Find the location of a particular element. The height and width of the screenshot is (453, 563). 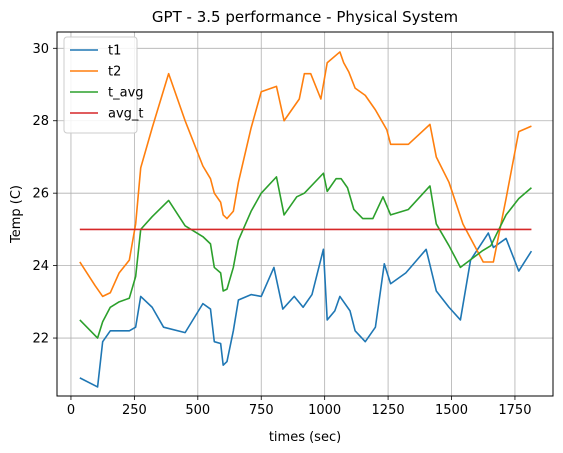

legend-label: t_avg is located at coordinates (126, 93).